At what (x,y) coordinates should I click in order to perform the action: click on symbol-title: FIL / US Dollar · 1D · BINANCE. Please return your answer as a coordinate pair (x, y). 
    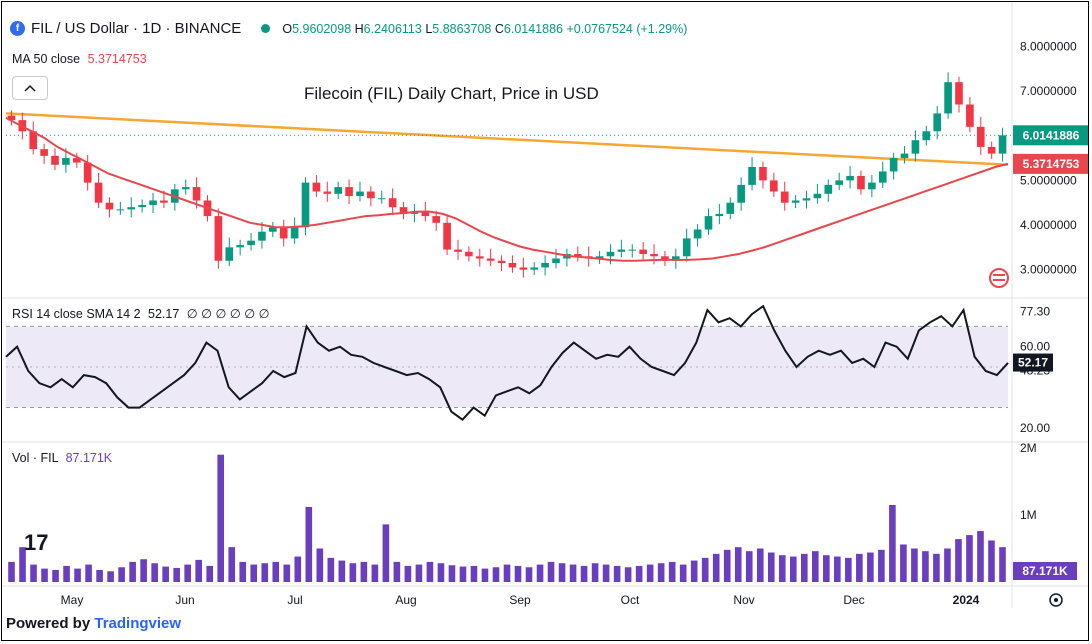
    Looking at the image, I should click on (136, 28).